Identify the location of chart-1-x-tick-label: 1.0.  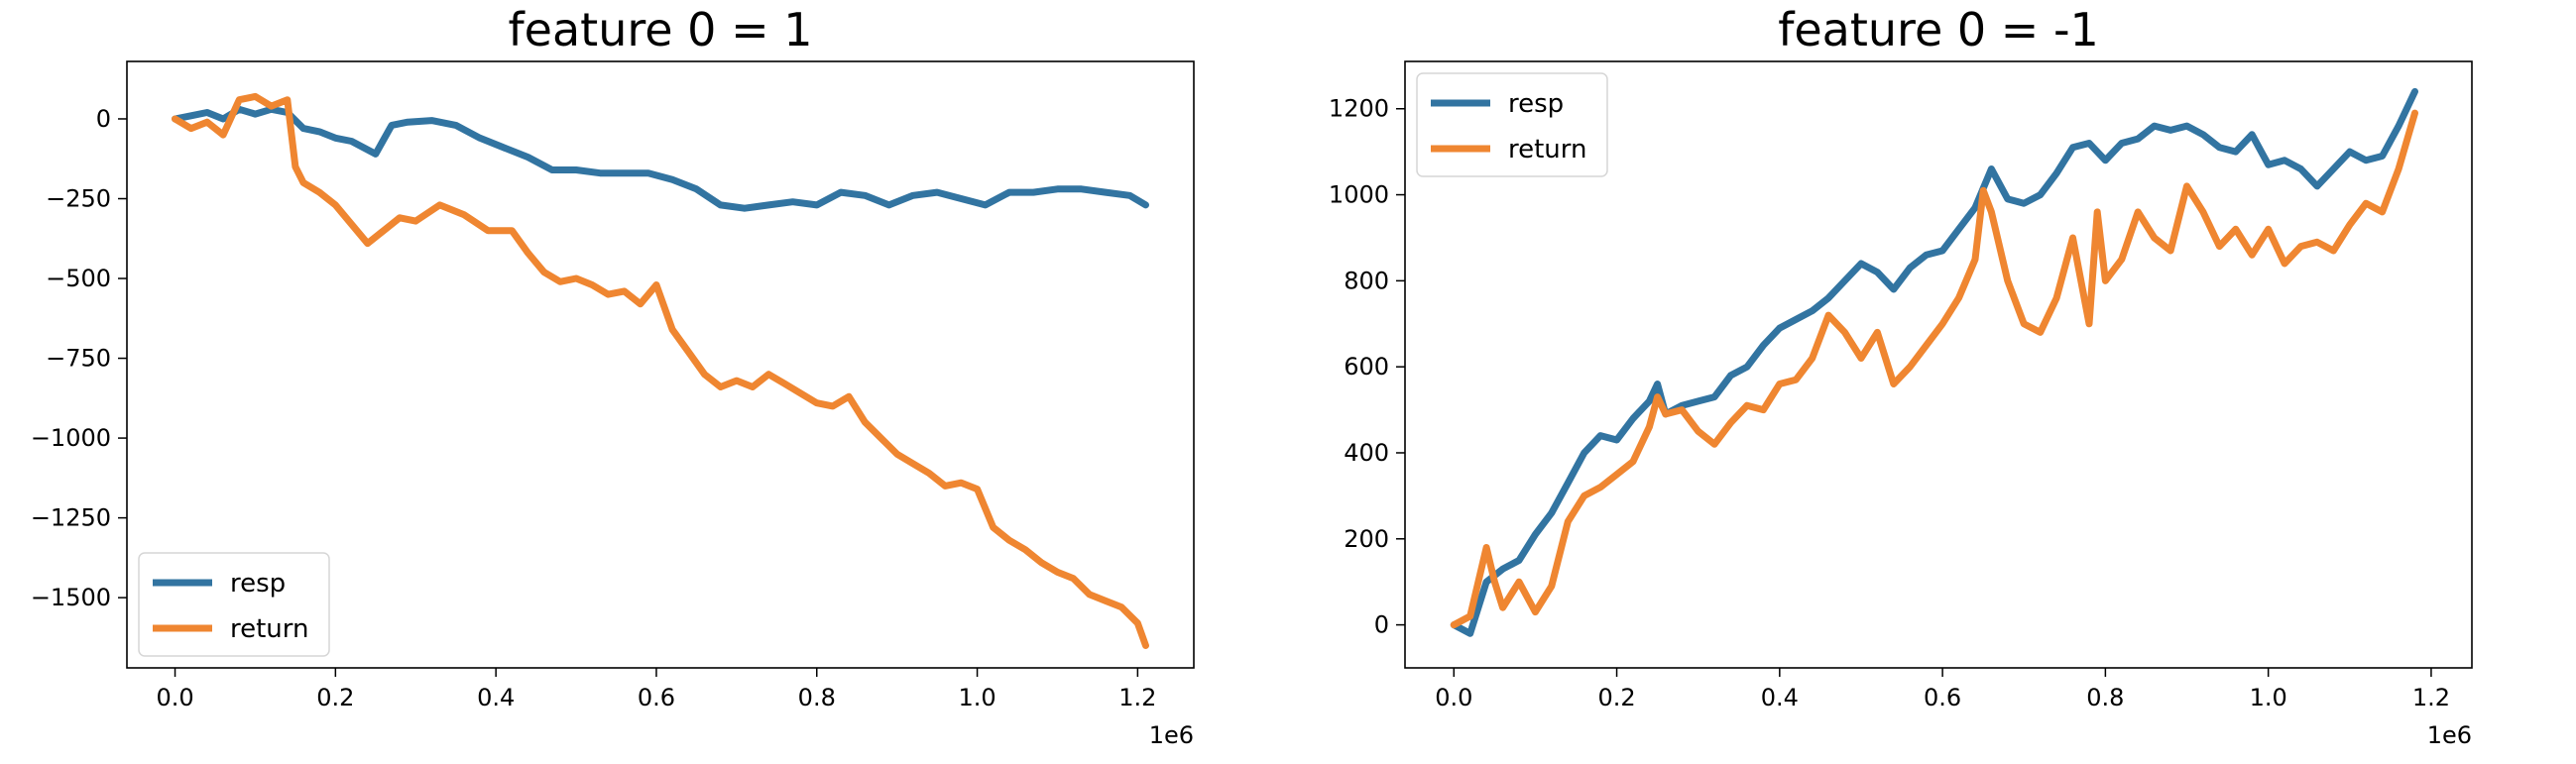
(977, 698).